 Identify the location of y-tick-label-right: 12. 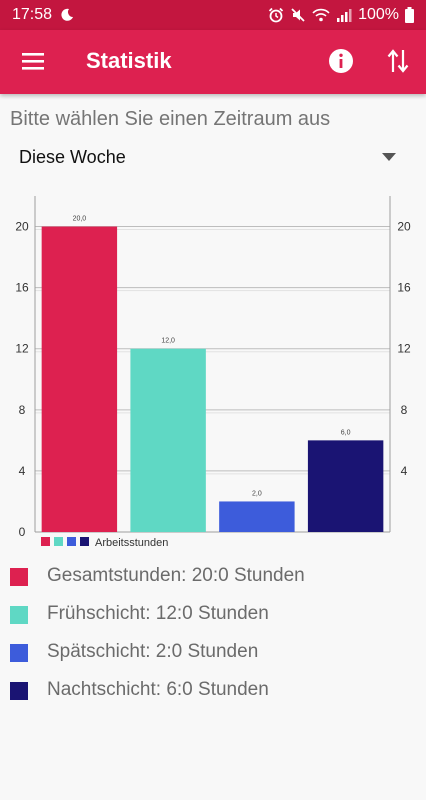
(404, 349).